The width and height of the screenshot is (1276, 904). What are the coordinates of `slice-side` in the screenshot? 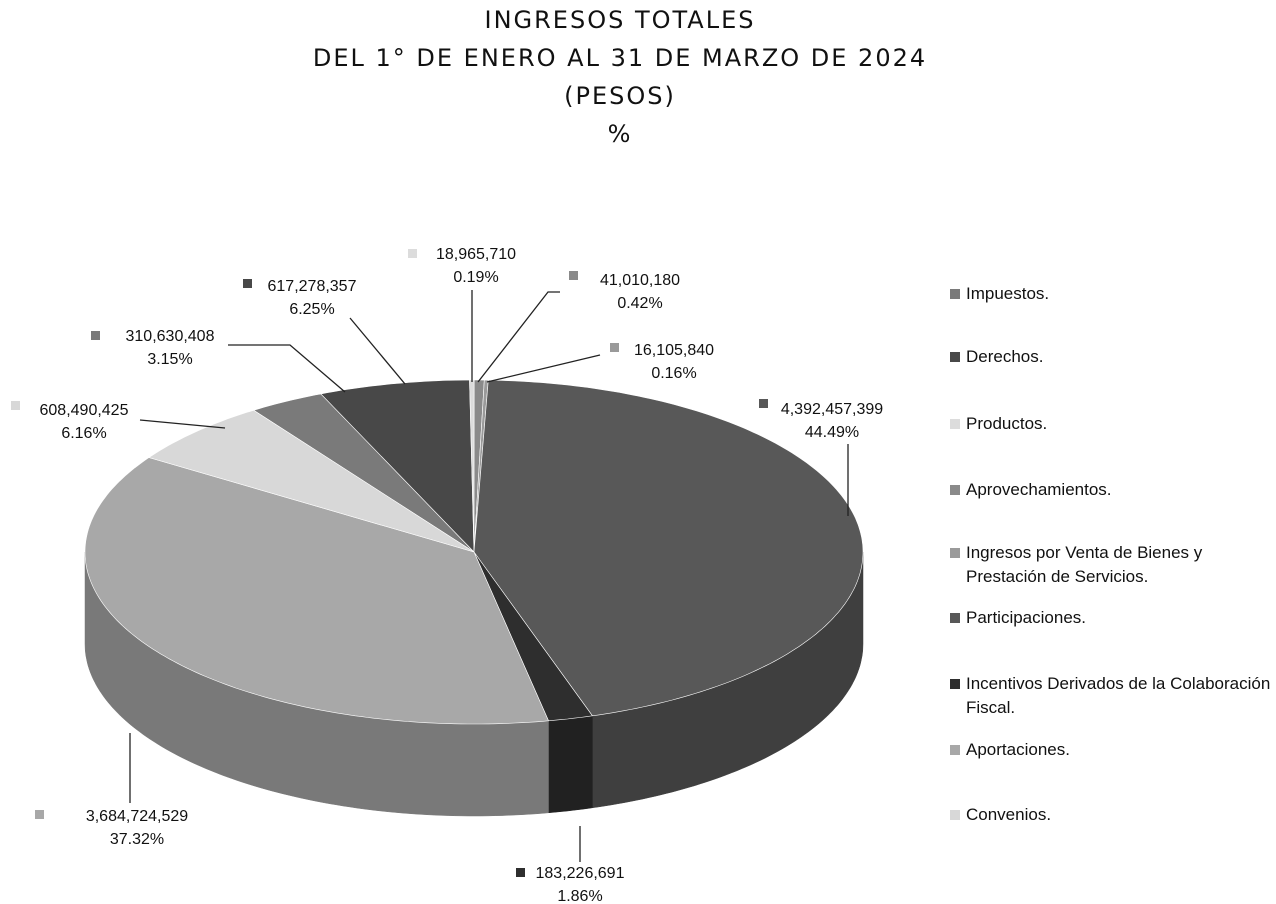 It's located at (570, 764).